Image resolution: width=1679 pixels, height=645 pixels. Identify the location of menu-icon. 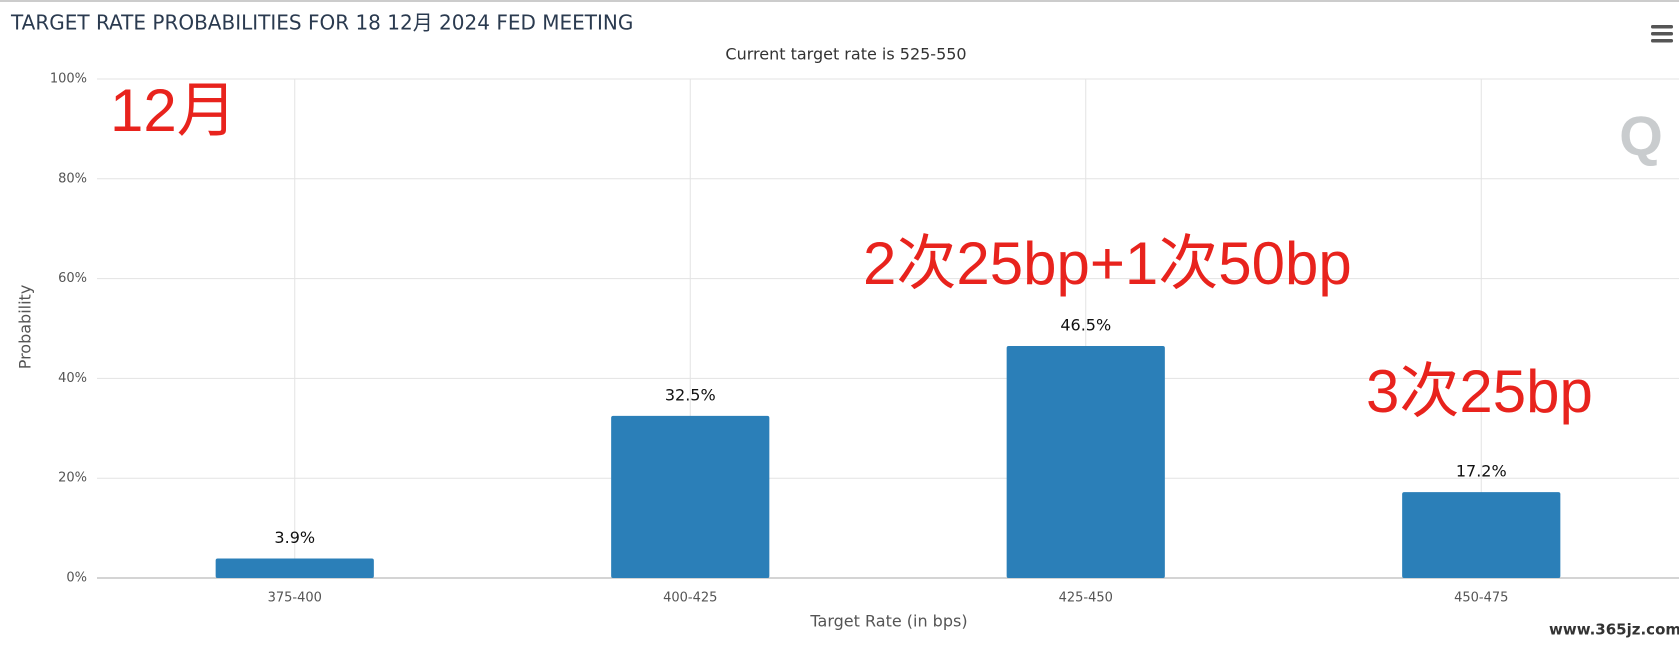
(1662, 34).